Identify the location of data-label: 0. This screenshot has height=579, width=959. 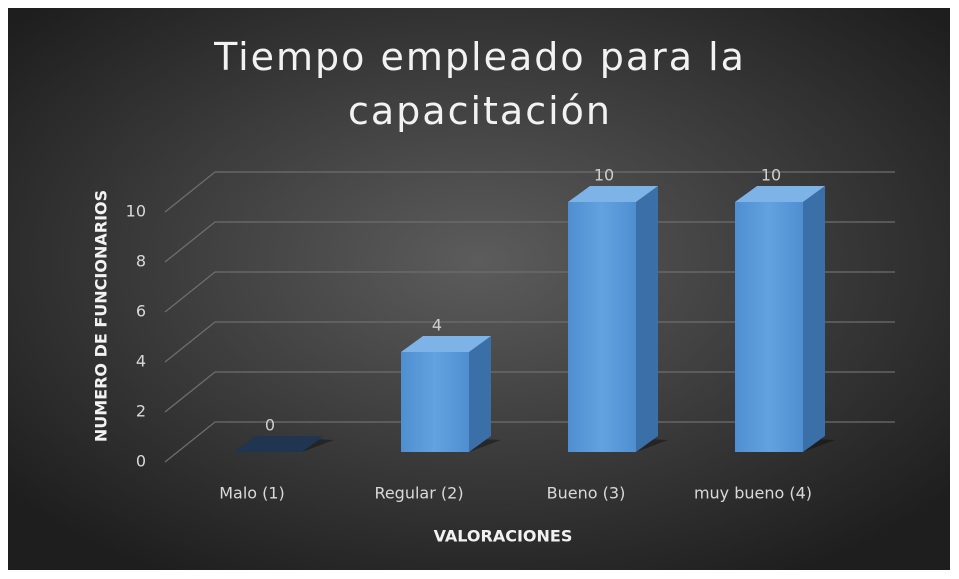
(270, 425).